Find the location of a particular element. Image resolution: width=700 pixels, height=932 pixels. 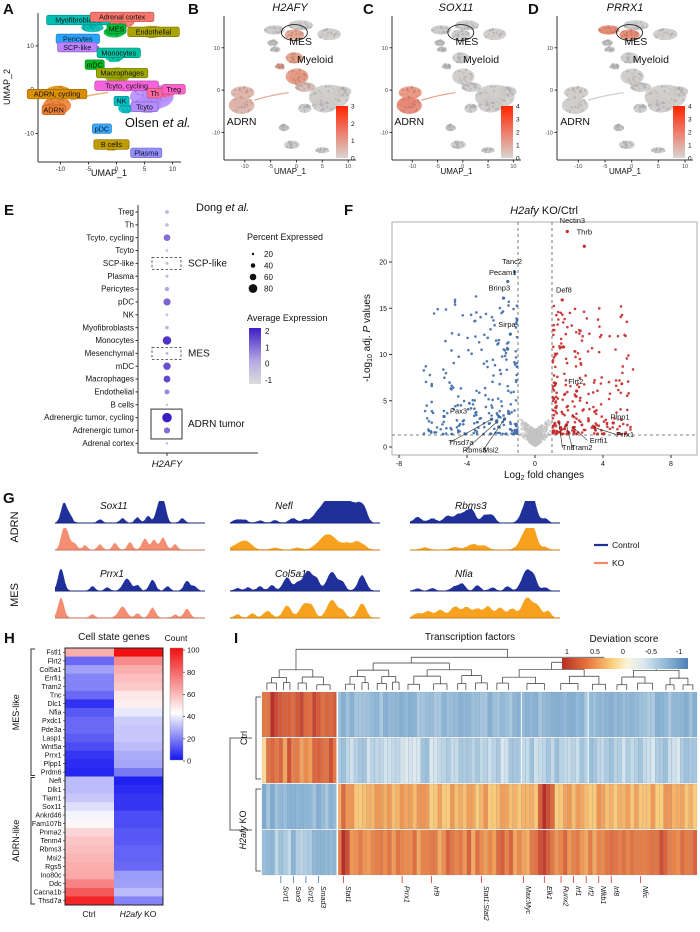

tf-label: Smad3 is located at coordinates (322, 897).